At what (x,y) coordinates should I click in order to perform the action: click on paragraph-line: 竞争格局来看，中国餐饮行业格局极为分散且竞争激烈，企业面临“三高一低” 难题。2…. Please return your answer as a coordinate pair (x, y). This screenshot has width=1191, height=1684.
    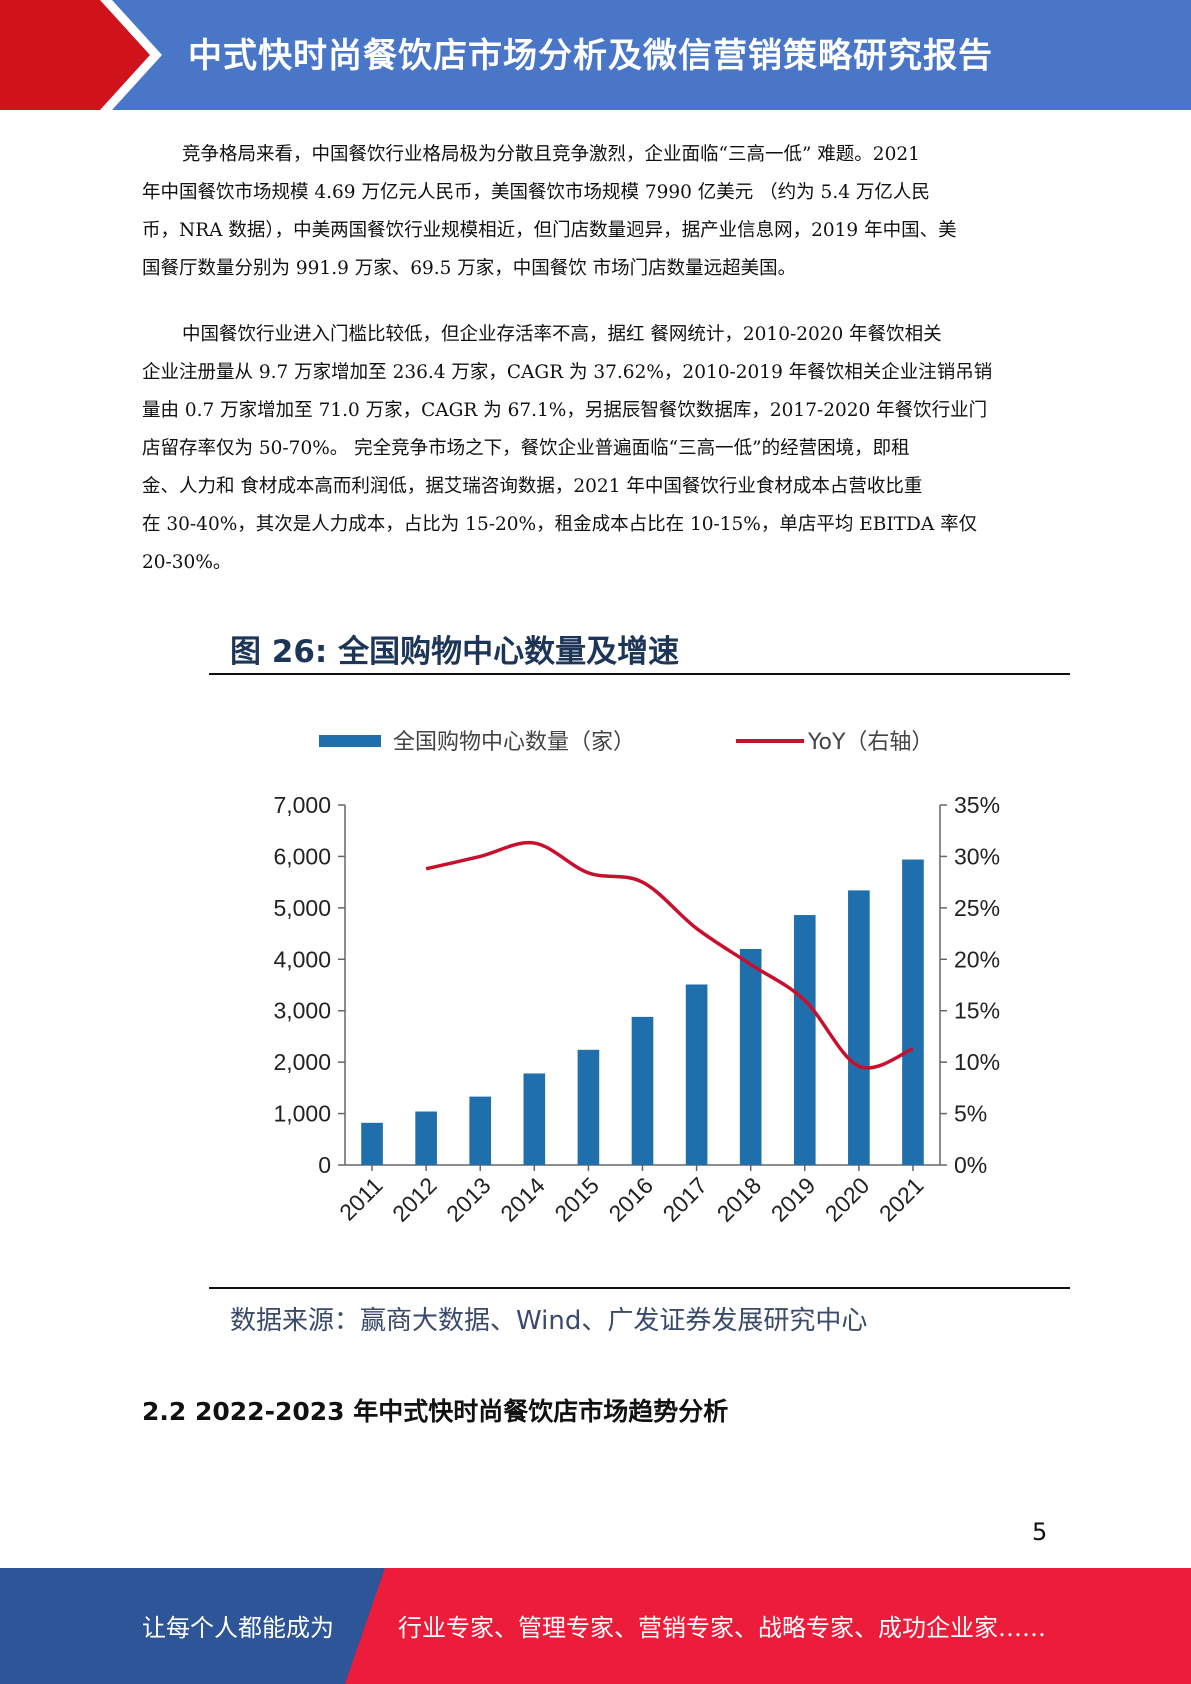
    Looking at the image, I should click on (551, 154).